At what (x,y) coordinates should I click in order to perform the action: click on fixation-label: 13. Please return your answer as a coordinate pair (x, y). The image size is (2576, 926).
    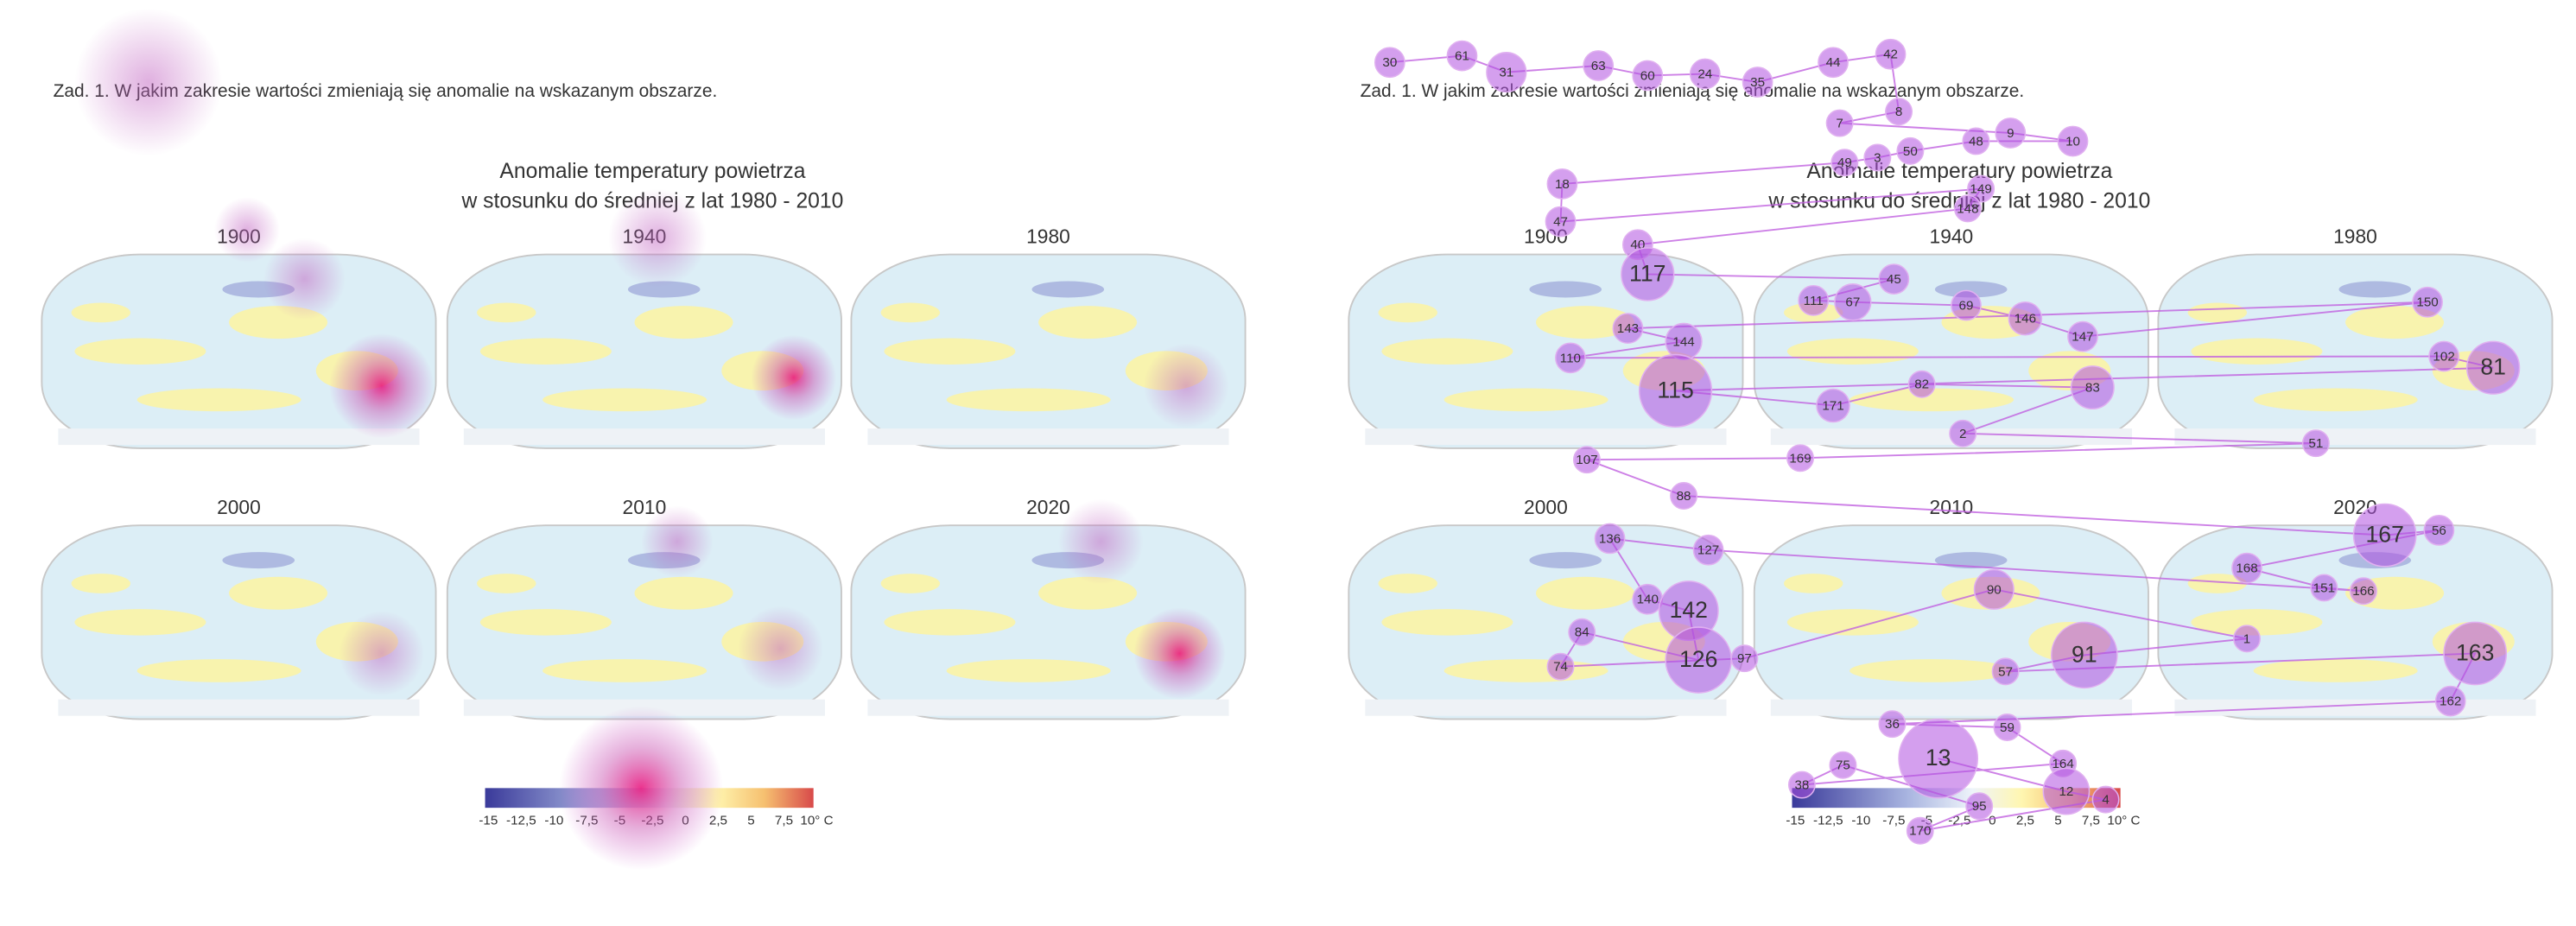
    Looking at the image, I should click on (1938, 758).